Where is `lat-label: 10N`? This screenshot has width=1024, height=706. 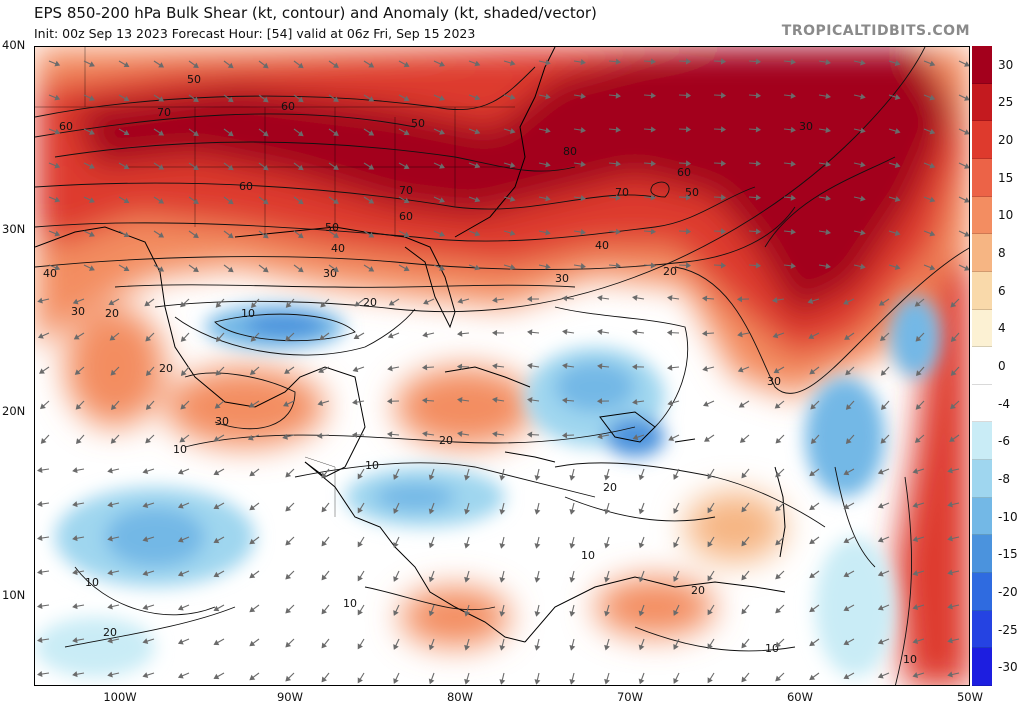
lat-label: 10N is located at coordinates (14, 595).